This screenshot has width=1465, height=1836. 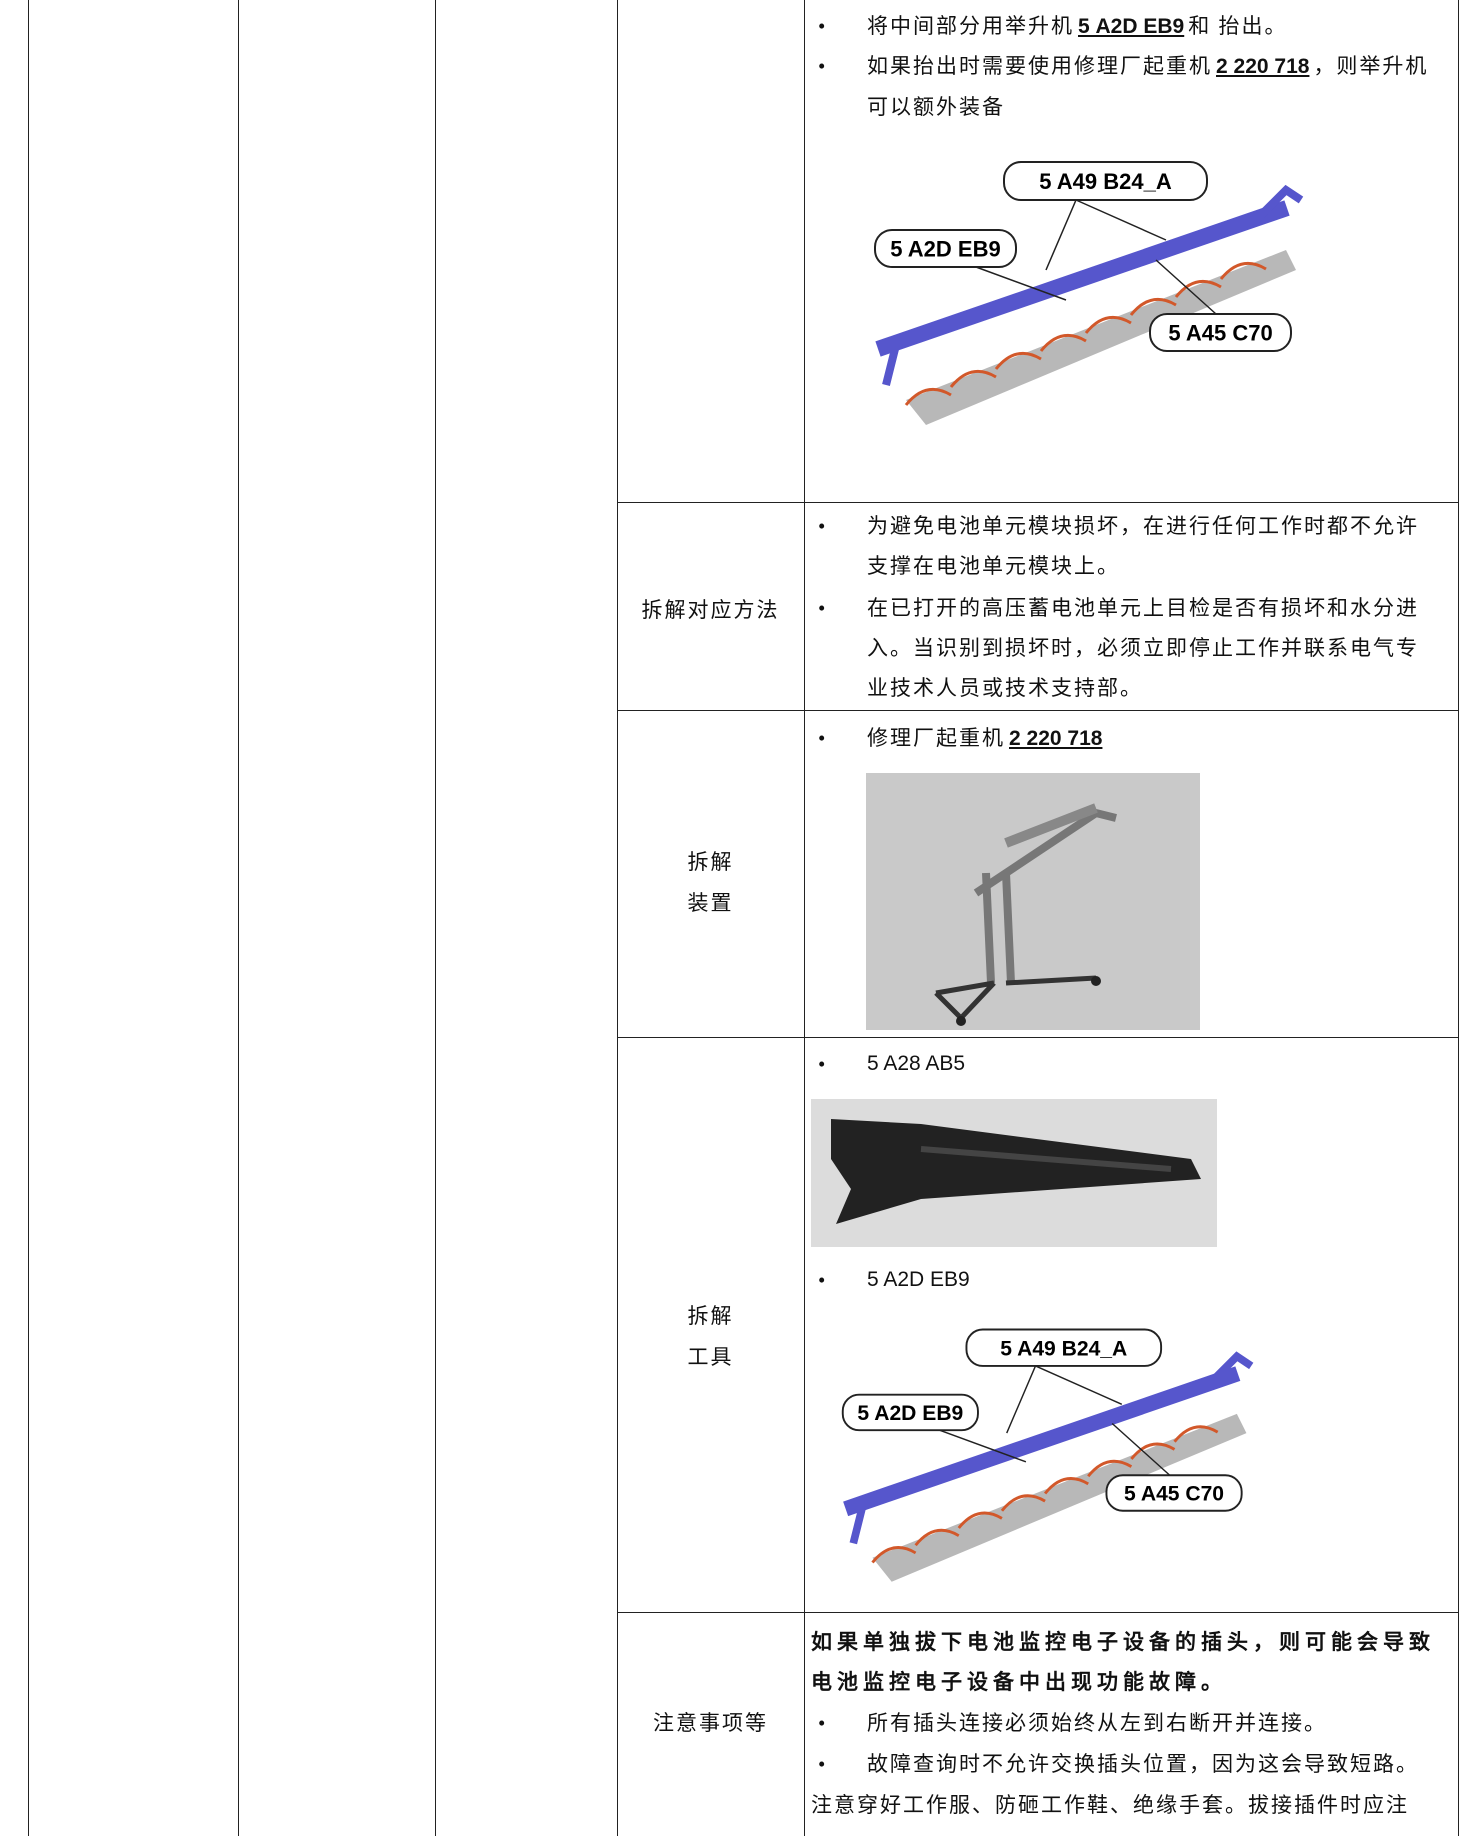 I want to click on label: 注意事项等, so click(x=710, y=1723).